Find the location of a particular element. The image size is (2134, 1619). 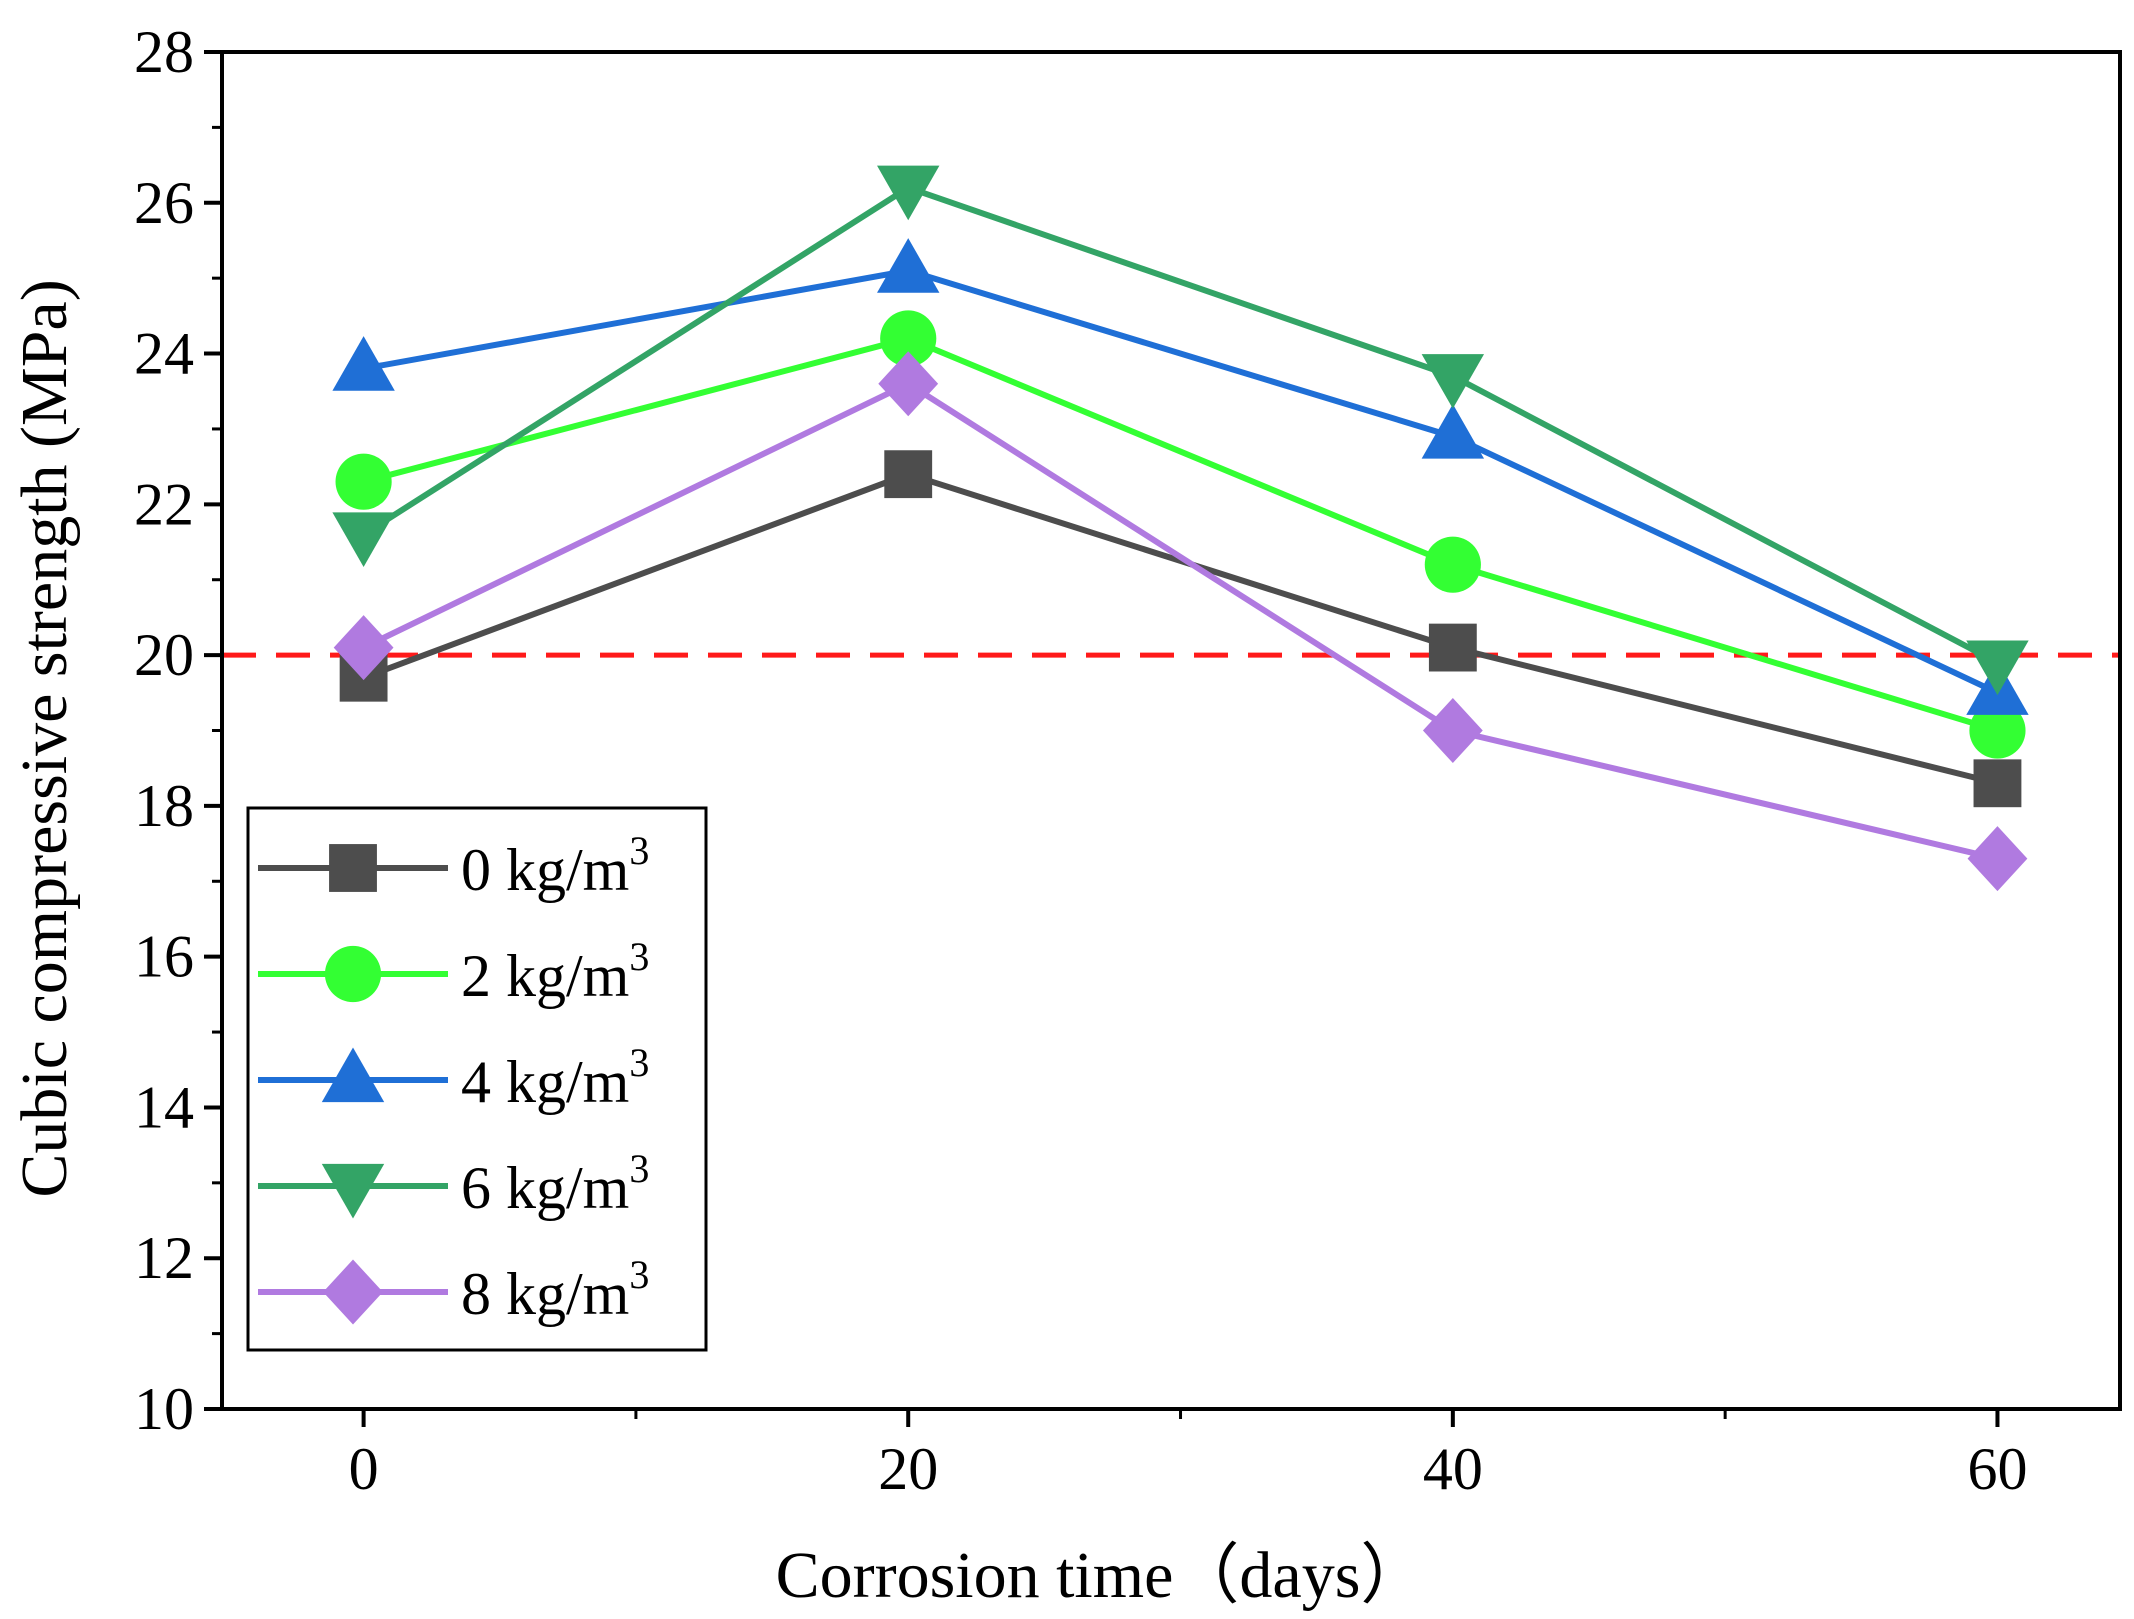

legend-label-2: 4 kg/m3 is located at coordinates (555, 1077).